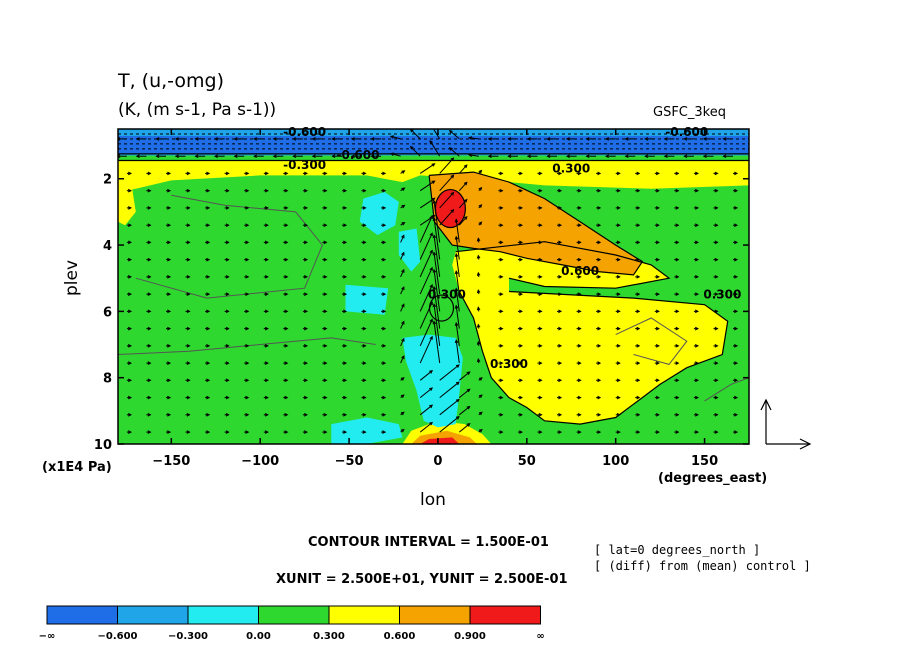 Image resolution: width=904 pixels, height=654 pixels. Describe the element at coordinates (223, 615) in the screenshot. I see `colorbar-band-cyan` at that location.